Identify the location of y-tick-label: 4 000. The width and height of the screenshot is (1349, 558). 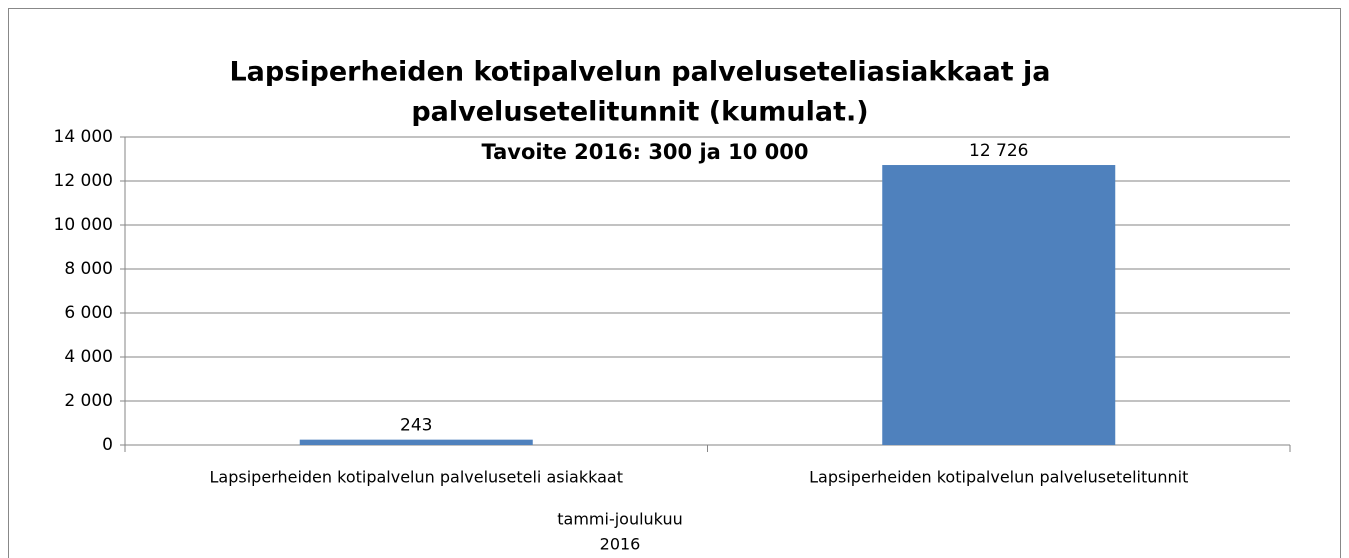
(88, 357).